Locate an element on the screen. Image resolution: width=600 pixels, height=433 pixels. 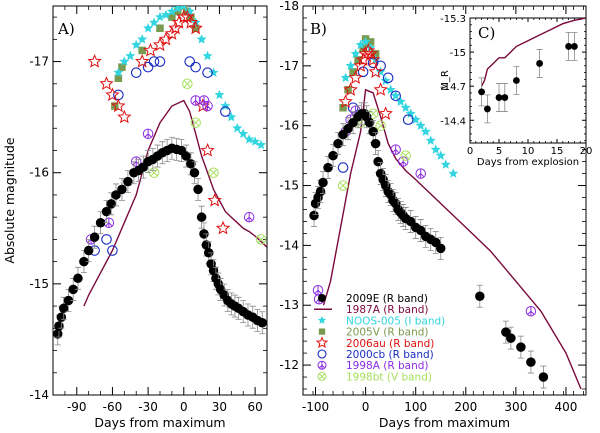
panel-a-y-tick-label: -14 is located at coordinates (39, 395).